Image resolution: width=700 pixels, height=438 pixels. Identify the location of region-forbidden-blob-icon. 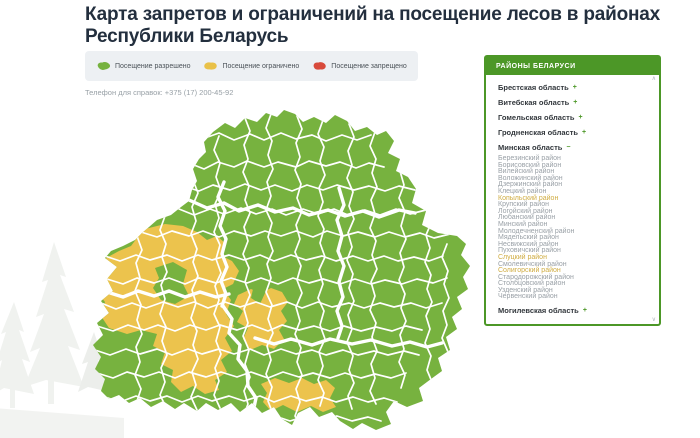
(320, 66).